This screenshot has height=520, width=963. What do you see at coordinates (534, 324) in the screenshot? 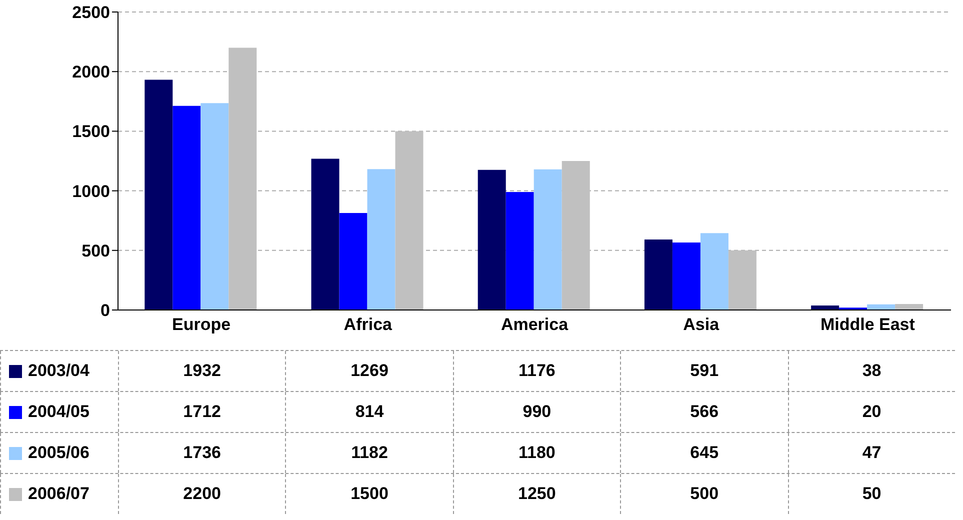
I see `x-tick-label: America` at bounding box center [534, 324].